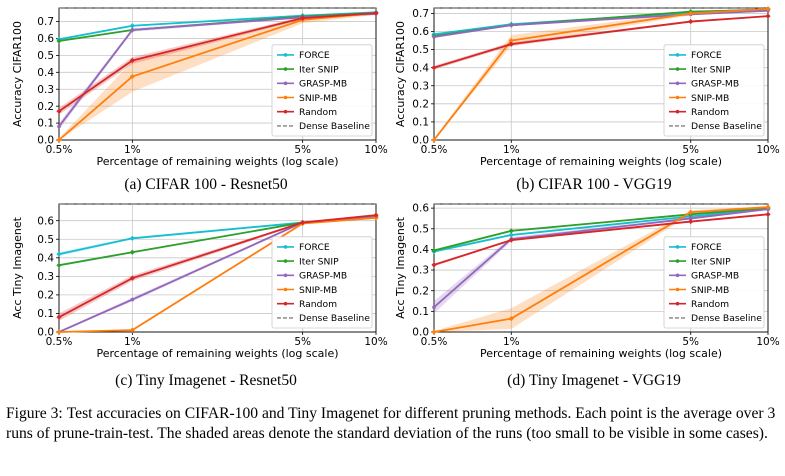  What do you see at coordinates (594, 380) in the screenshot?
I see `subcaption-d: (d) Tiny Imagenet - VGG19` at bounding box center [594, 380].